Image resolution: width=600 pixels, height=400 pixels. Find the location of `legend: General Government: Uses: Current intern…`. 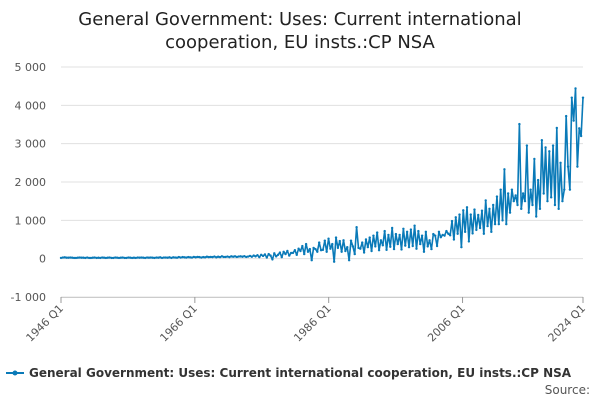

legend: General Government: Uses: Current intern… is located at coordinates (289, 373).